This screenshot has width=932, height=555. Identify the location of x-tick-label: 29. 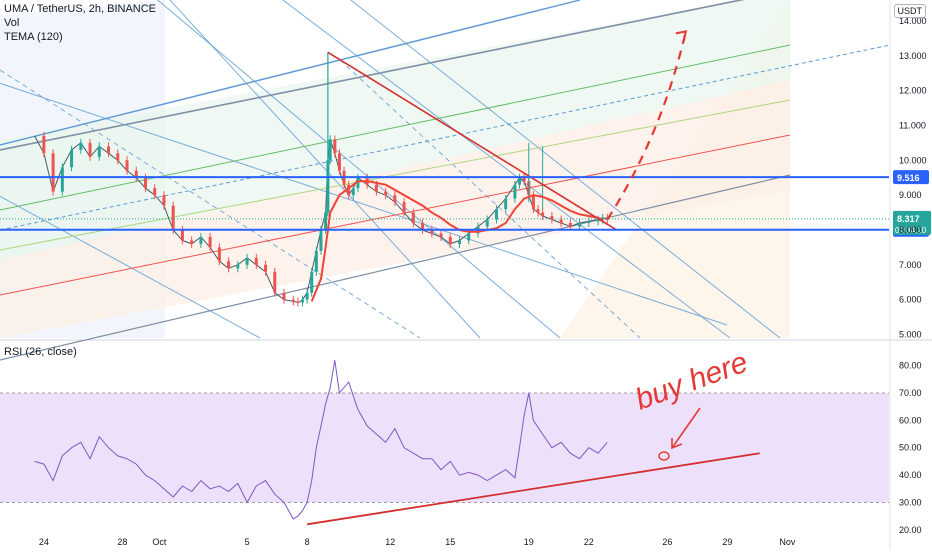
(727, 542).